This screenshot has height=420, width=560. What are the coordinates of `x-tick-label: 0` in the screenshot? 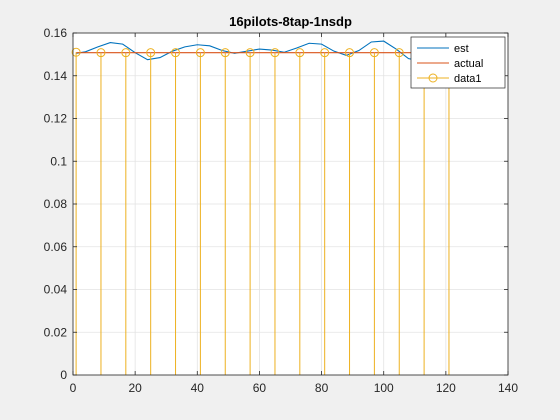 It's located at (73, 388).